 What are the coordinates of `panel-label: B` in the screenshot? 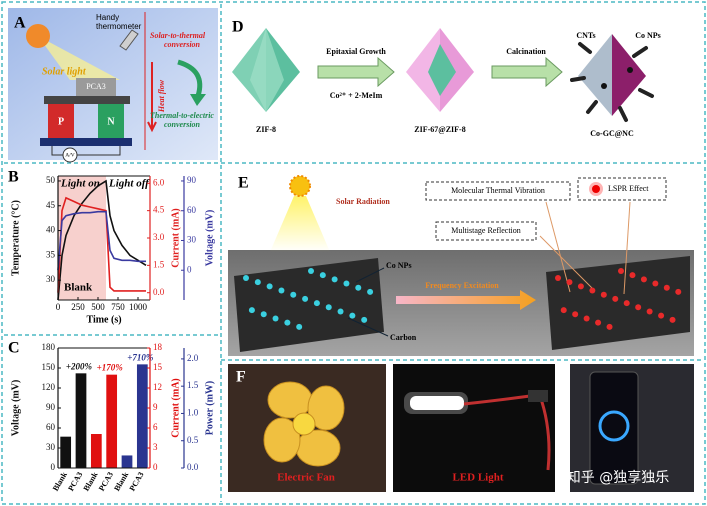 It's located at (13, 177).